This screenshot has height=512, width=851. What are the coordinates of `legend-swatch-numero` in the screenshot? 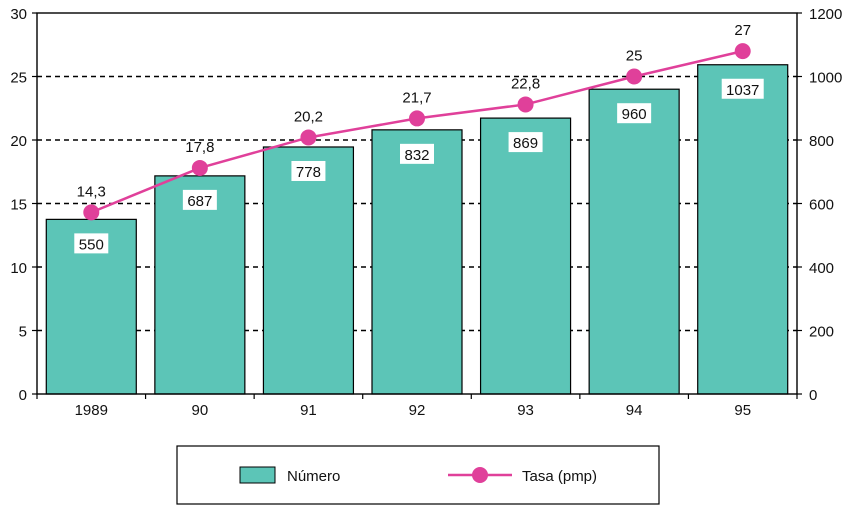 It's located at (257, 475).